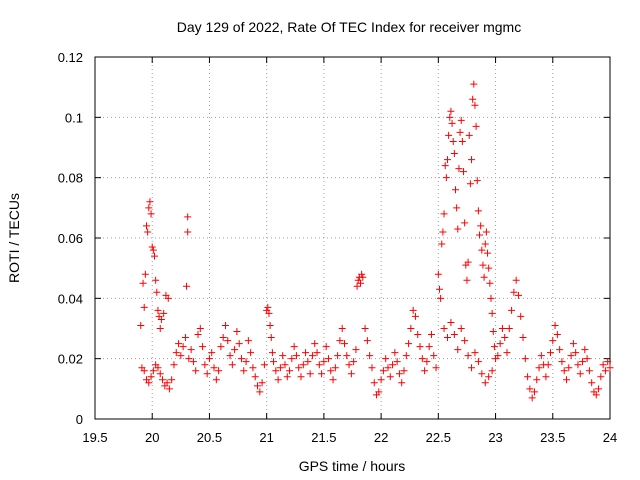 This screenshot has height=480, width=640. What do you see at coordinates (323, 437) in the screenshot?
I see `x-tick-label: 21.5` at bounding box center [323, 437].